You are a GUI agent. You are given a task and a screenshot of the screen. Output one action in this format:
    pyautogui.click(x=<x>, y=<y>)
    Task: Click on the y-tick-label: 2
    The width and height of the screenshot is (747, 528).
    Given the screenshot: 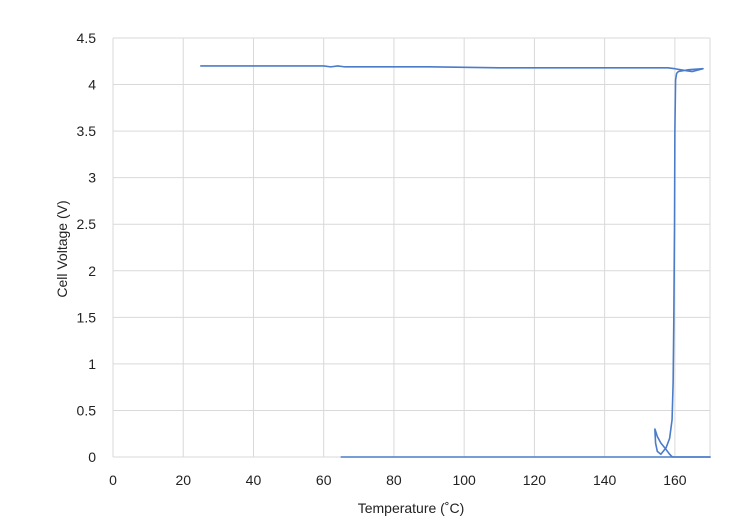 What is the action you would take?
    pyautogui.click(x=92, y=271)
    